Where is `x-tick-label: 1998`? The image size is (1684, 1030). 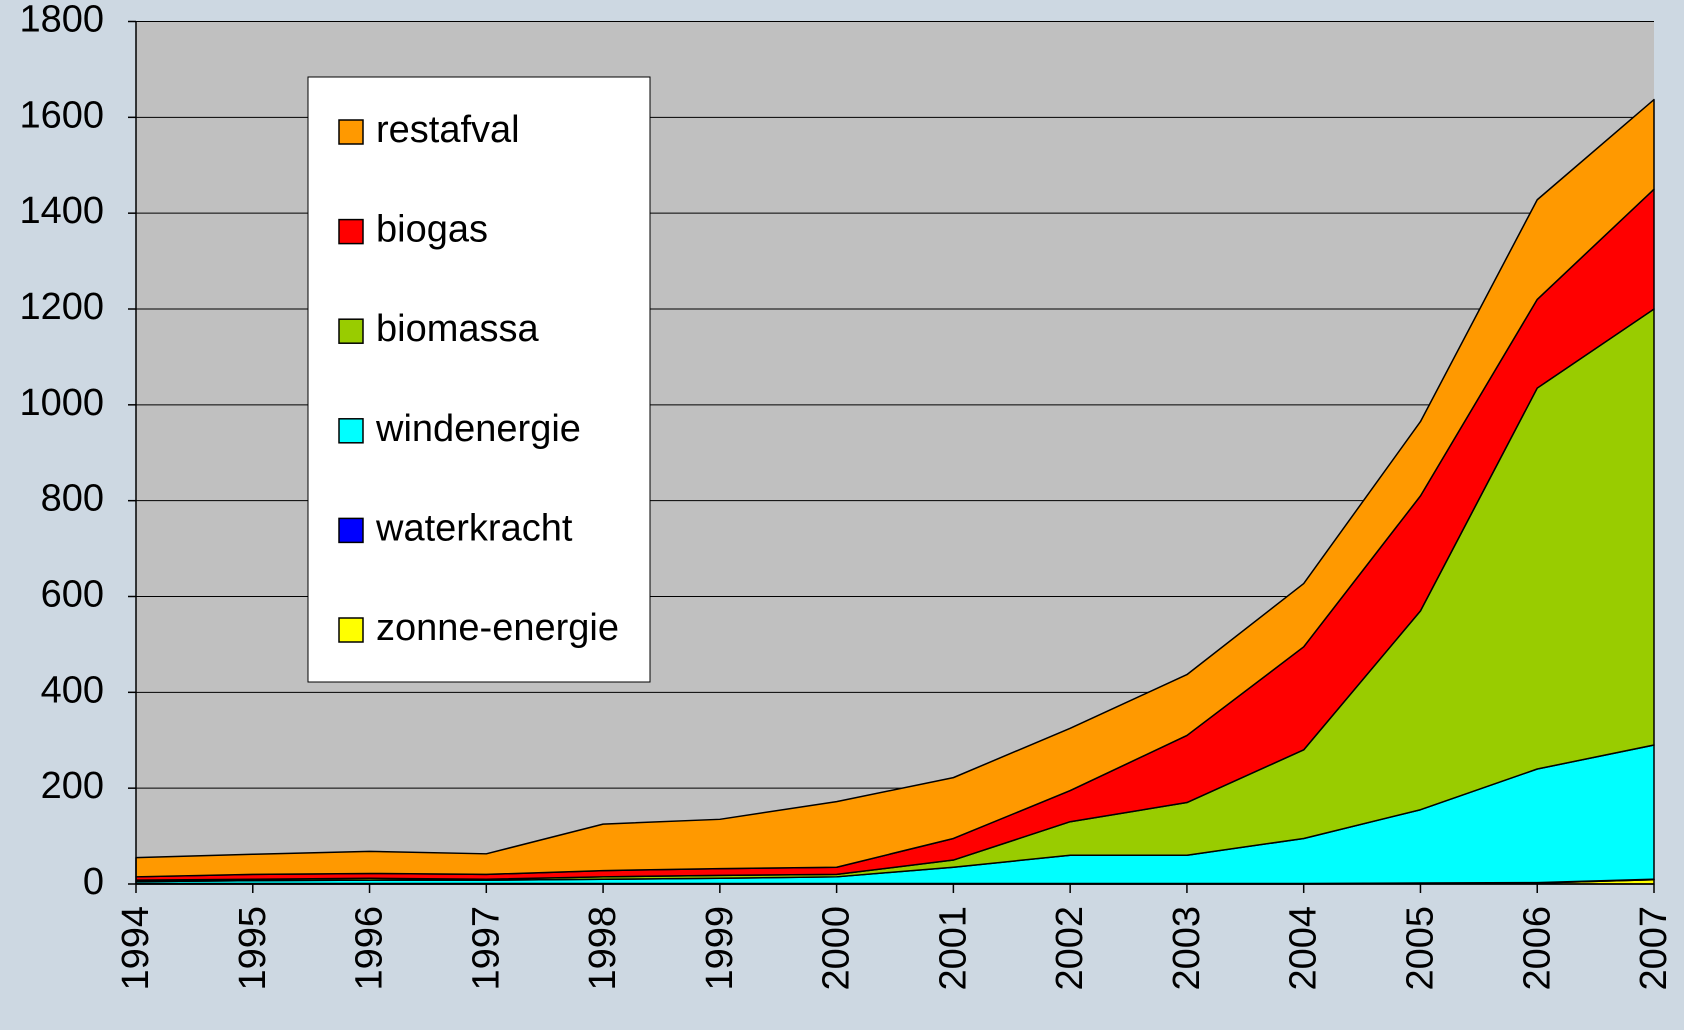 x-tick-label: 1998 is located at coordinates (603, 948).